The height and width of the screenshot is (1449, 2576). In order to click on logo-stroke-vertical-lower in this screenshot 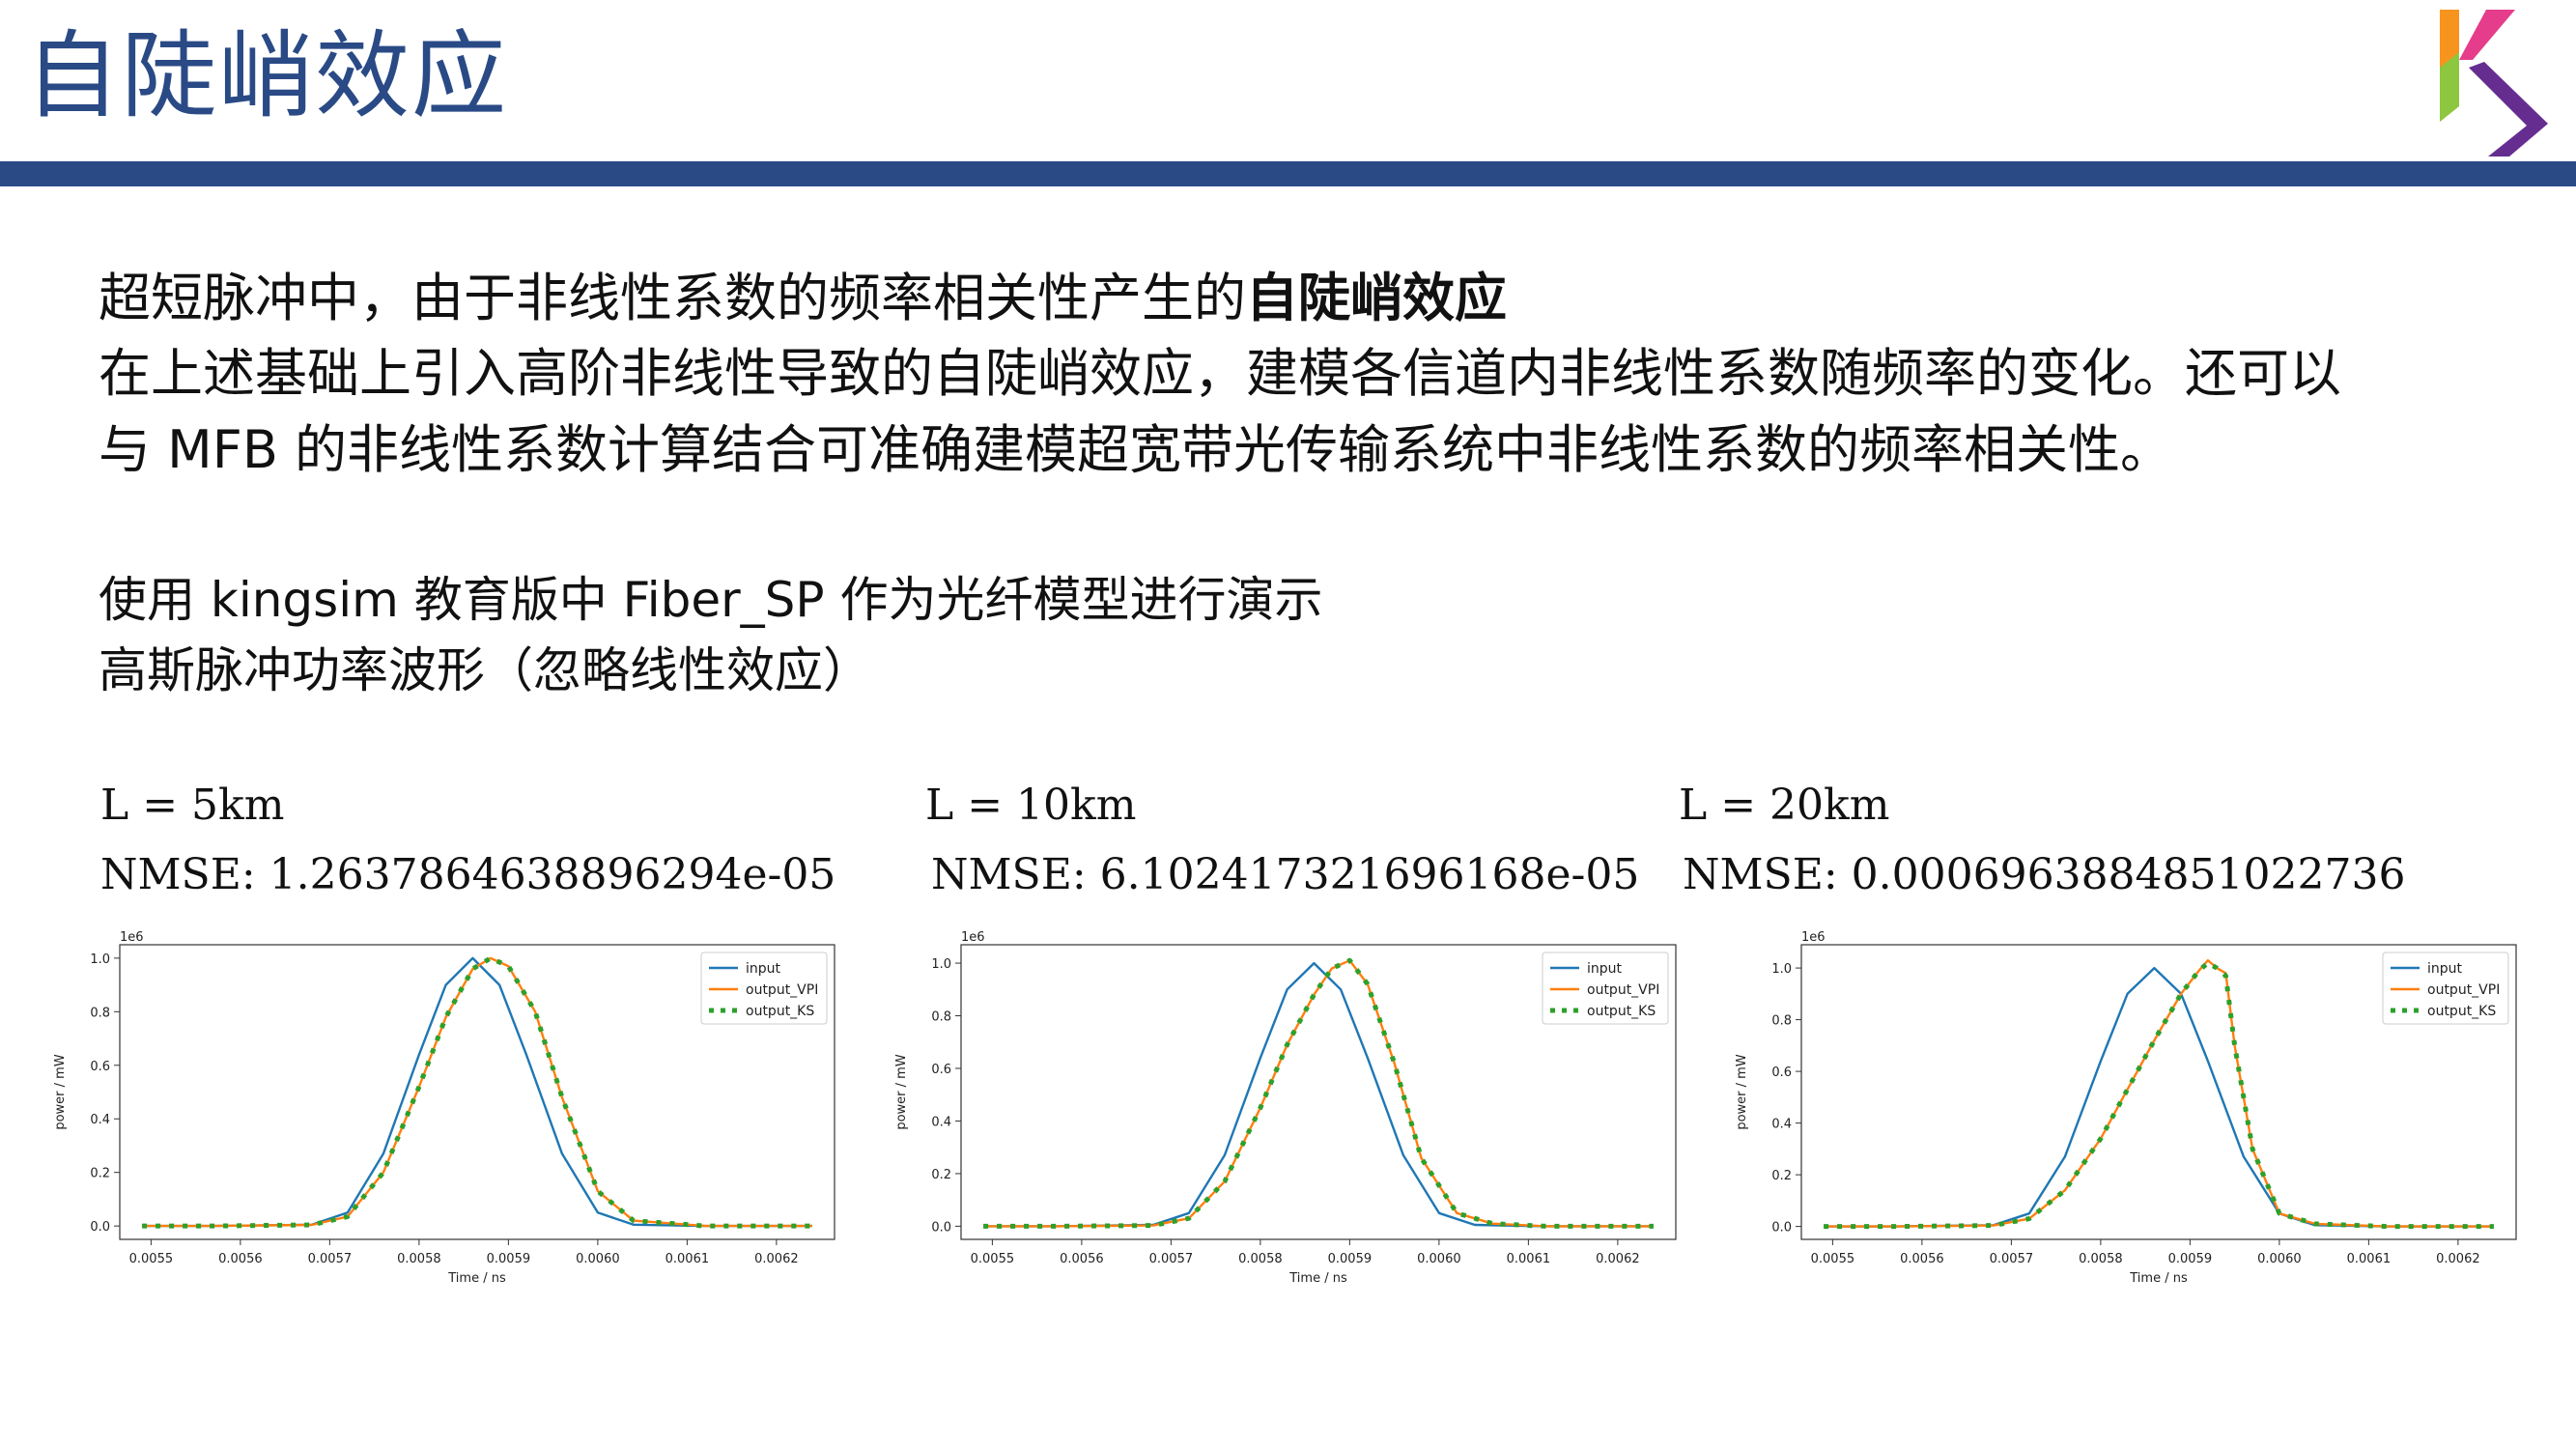, I will do `click(2449, 87)`.